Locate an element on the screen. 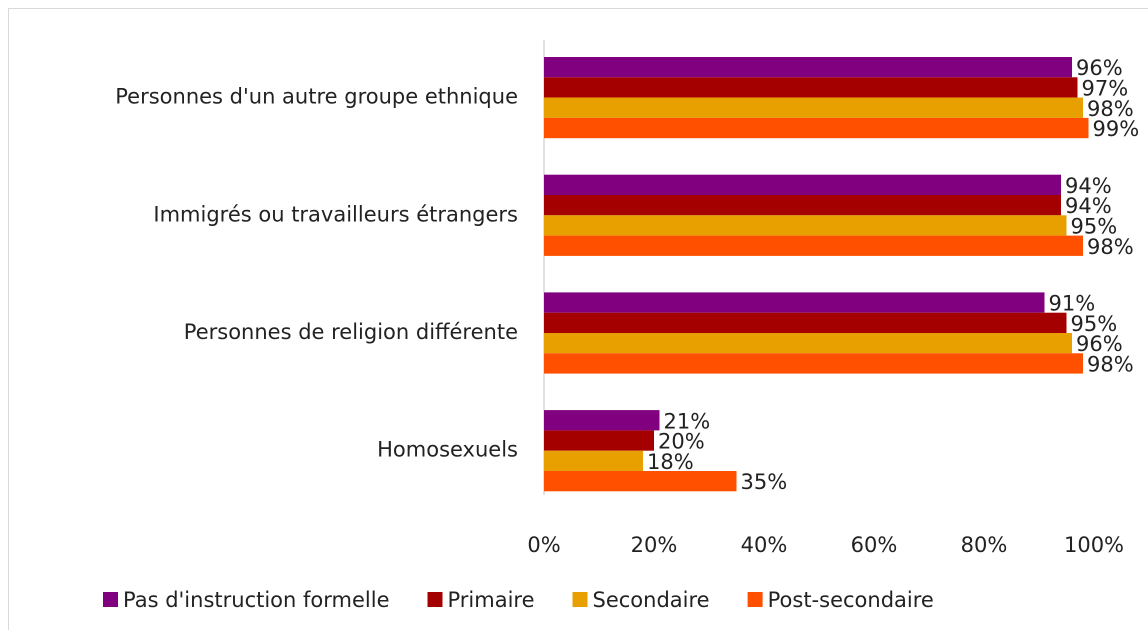  x-tick-label: 100% is located at coordinates (1094, 545).